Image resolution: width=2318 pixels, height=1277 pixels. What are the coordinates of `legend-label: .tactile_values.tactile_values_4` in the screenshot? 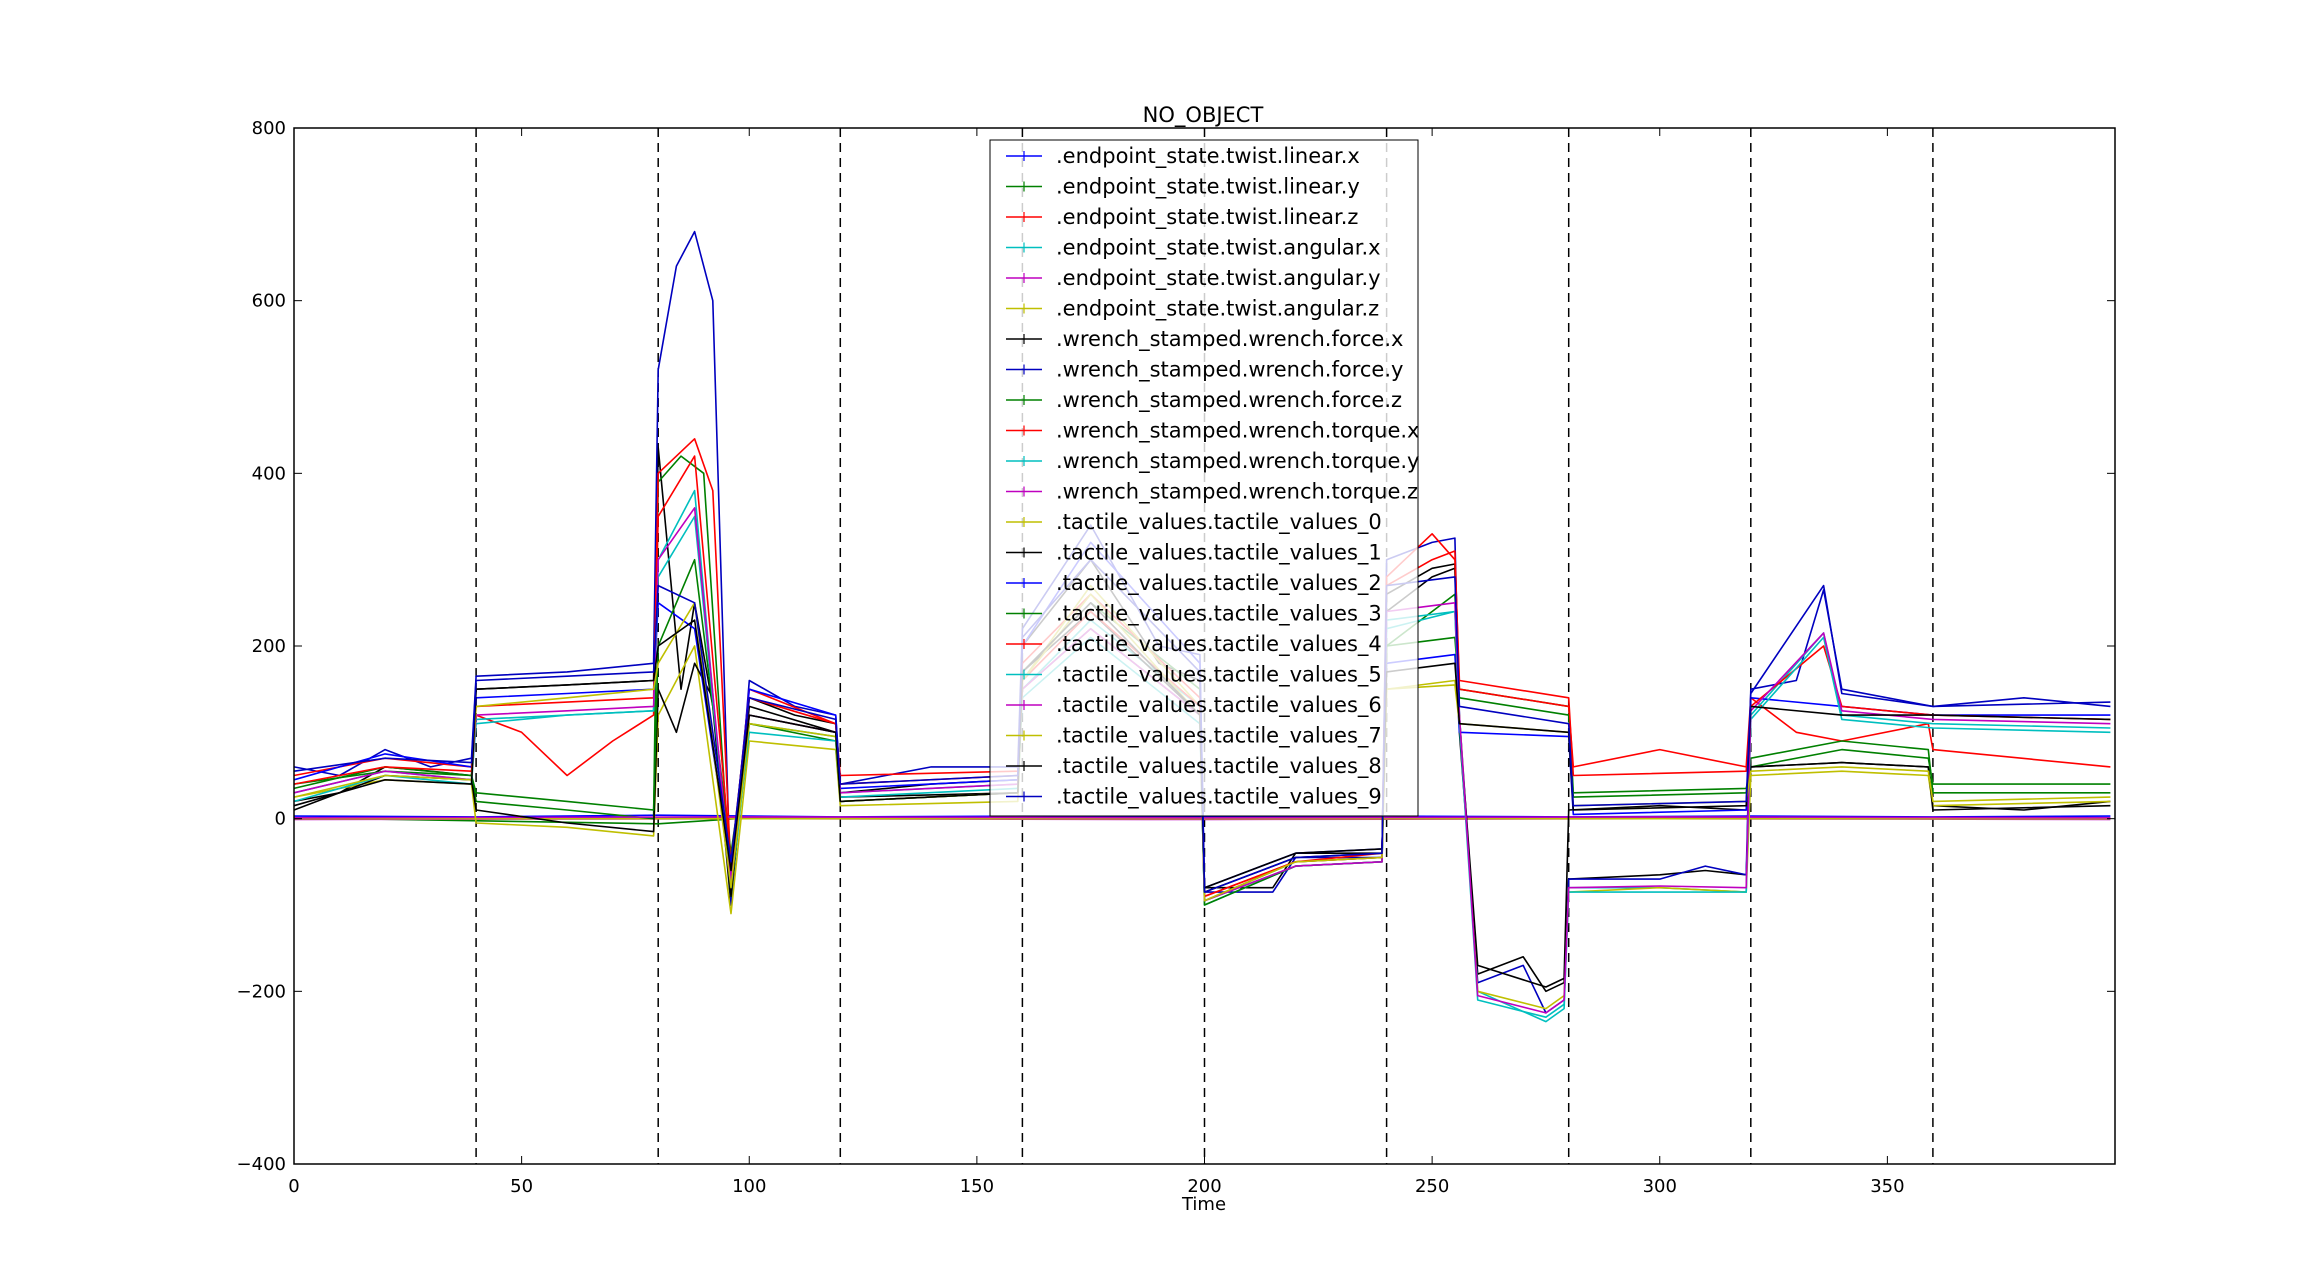 It's located at (1219, 644).